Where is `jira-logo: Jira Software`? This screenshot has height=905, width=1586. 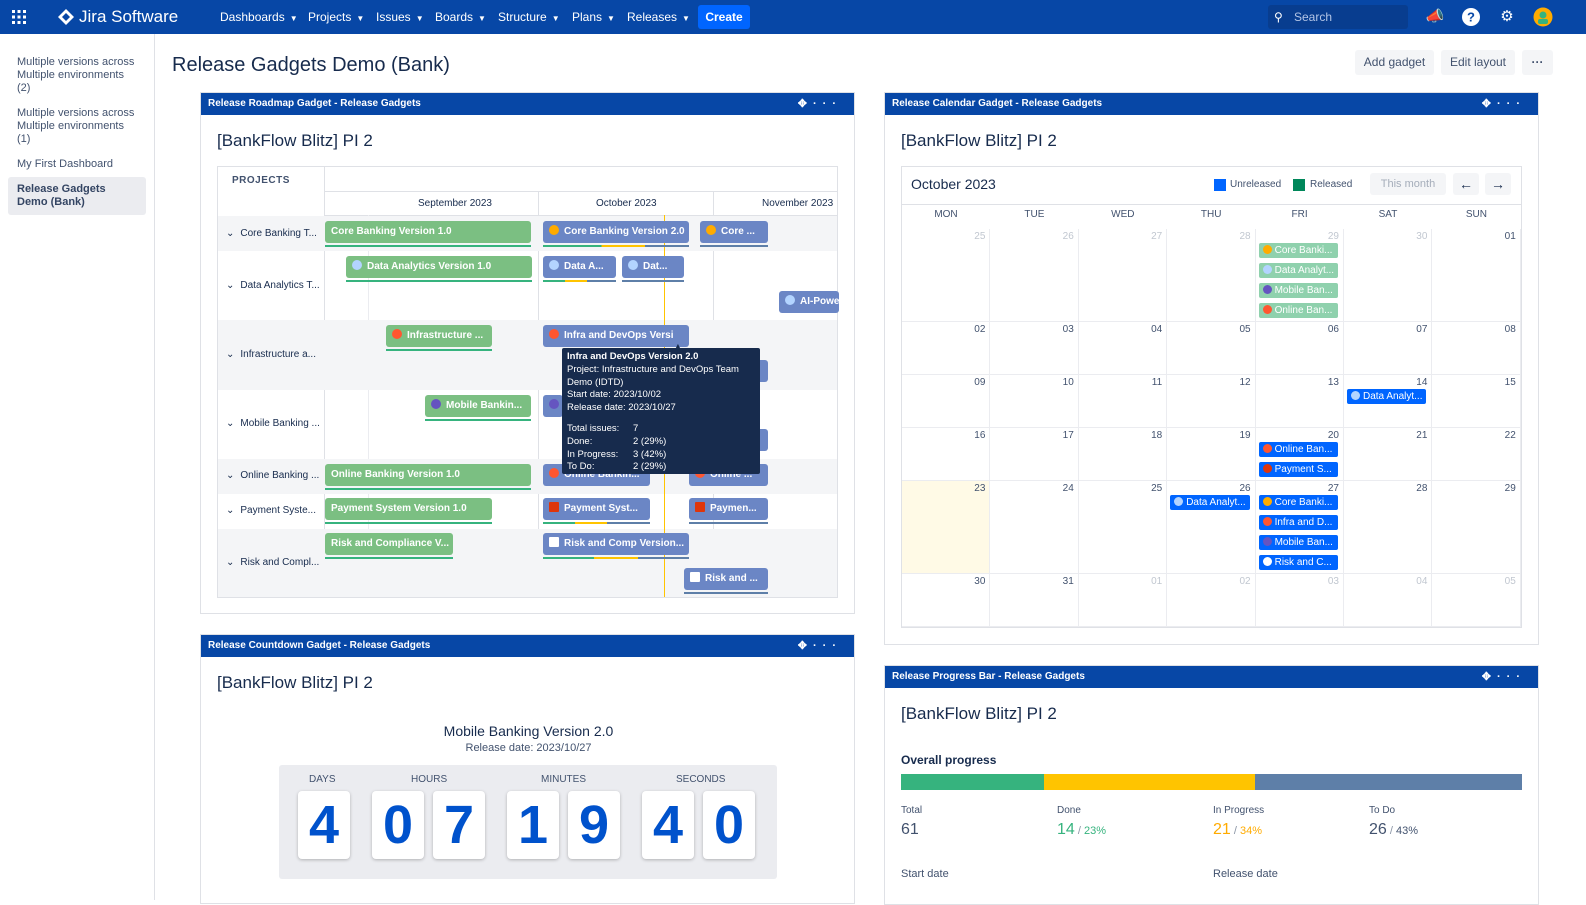
jira-logo: Jira Software is located at coordinates (118, 17).